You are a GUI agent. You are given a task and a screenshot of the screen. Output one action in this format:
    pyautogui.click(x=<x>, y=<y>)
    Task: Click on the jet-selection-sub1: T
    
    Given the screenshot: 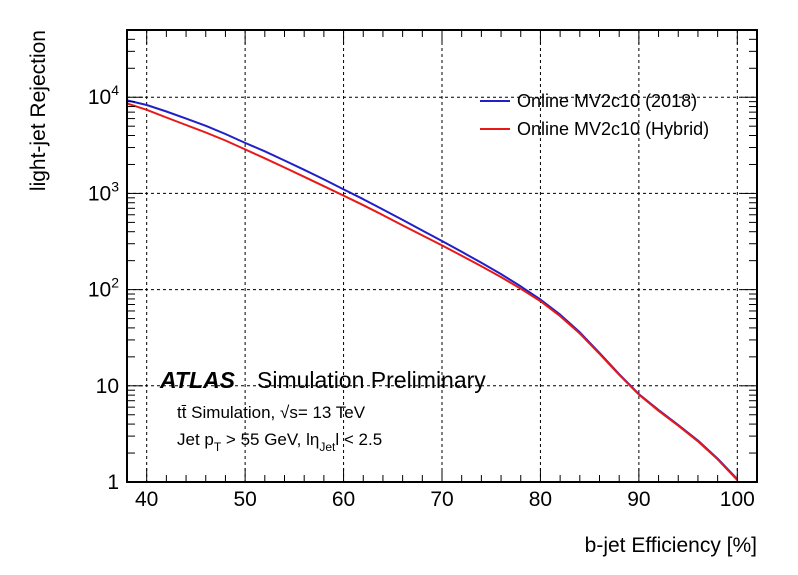 What is the action you would take?
    pyautogui.click(x=218, y=447)
    